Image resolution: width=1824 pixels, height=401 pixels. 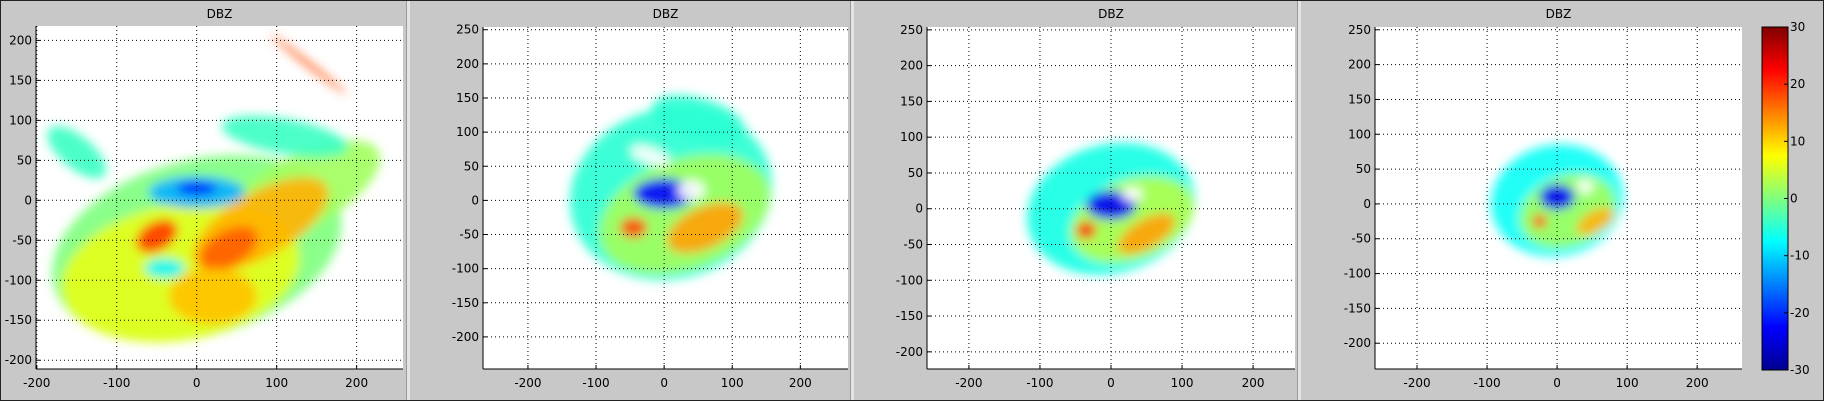 What do you see at coordinates (1800, 370) in the screenshot?
I see `colorbar-tick-label: -30` at bounding box center [1800, 370].